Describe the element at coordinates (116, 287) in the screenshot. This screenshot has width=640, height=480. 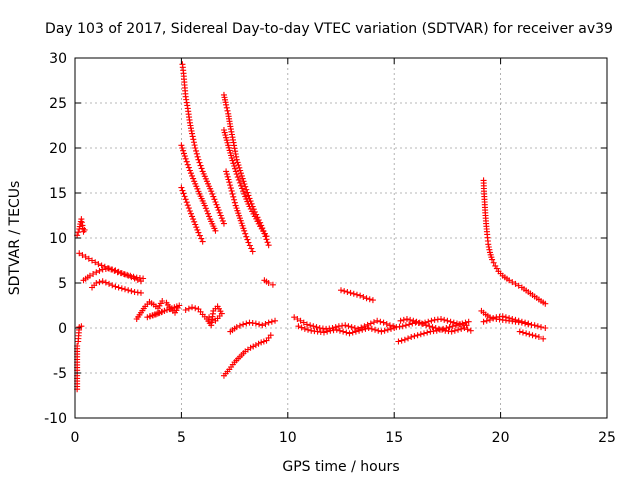
I see `series-early-band-c` at that location.